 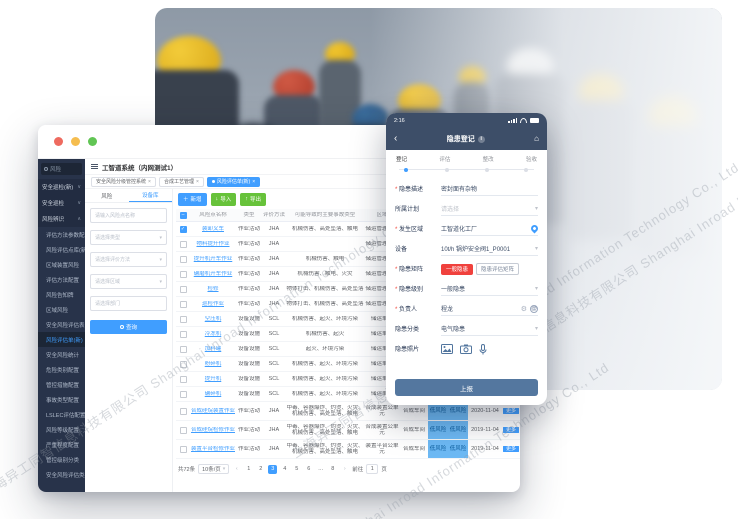 What do you see at coordinates (333, 469) in the screenshot?
I see `pager-page: 8` at bounding box center [333, 469].